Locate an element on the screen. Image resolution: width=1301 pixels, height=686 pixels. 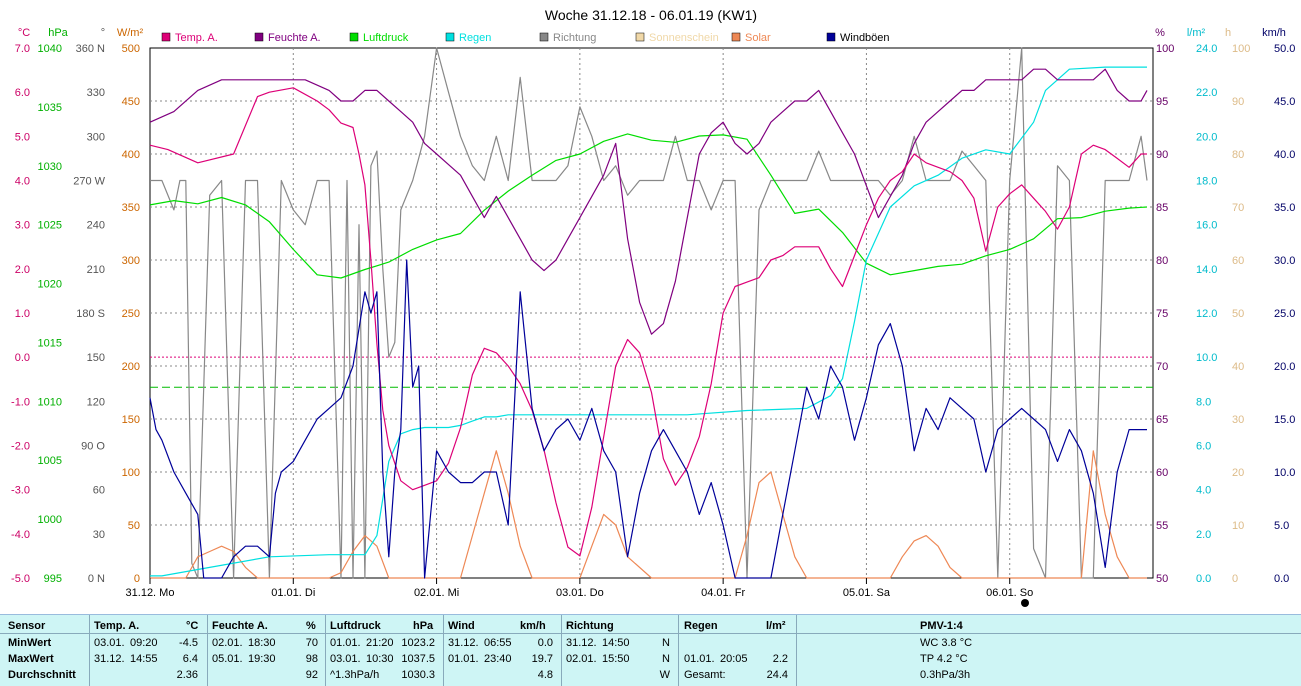
dir-min-value: N is located at coordinates (666, 643).